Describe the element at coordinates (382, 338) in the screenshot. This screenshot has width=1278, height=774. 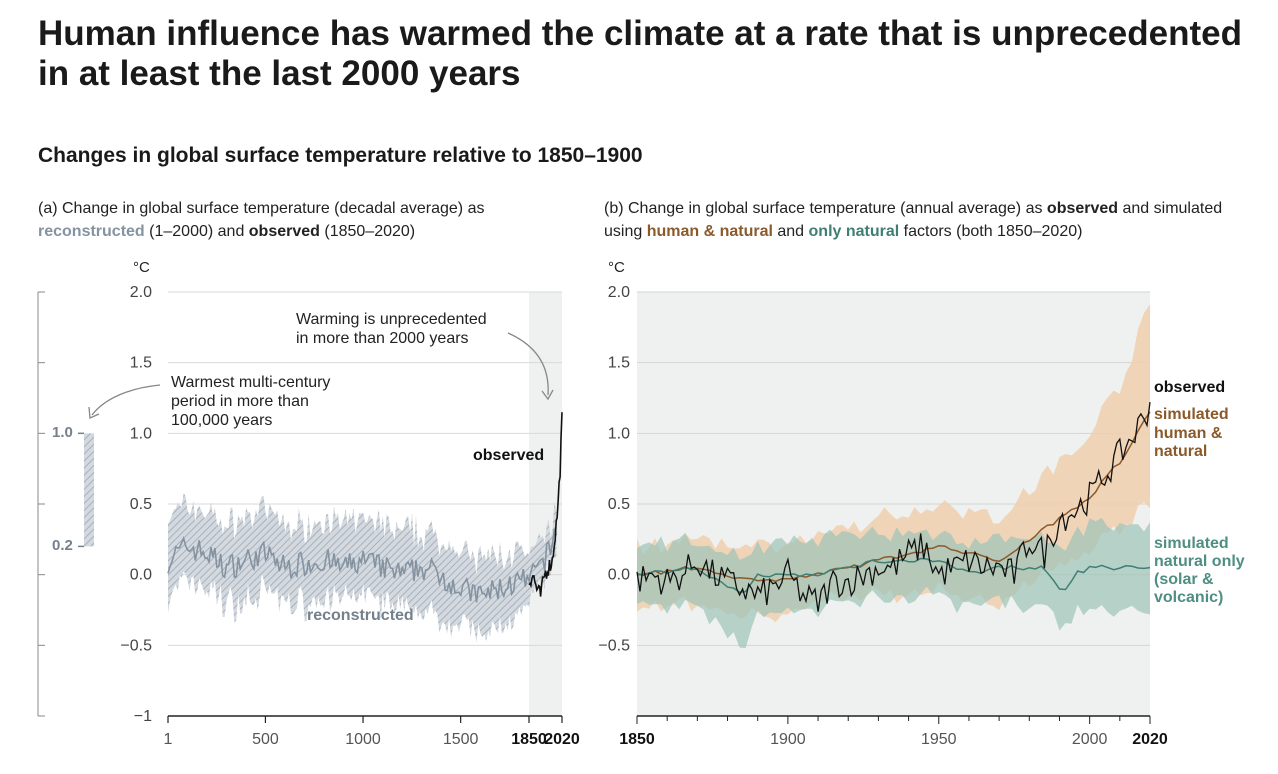
I see `annotation-warming-line-2: in more than 2000 years` at that location.